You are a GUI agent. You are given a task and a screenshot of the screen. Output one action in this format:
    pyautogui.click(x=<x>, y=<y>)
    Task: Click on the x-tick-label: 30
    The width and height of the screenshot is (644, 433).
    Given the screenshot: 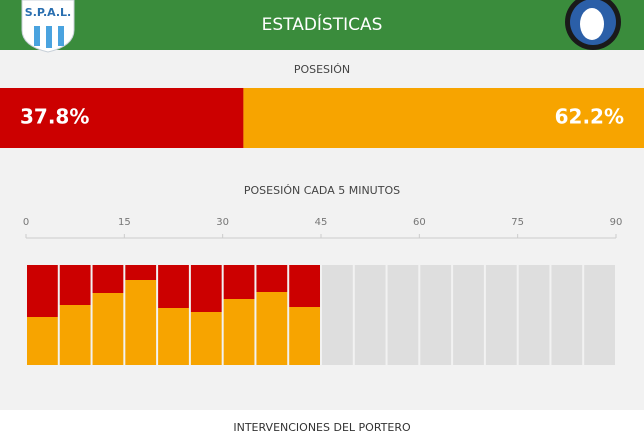 What is the action you would take?
    pyautogui.click(x=222, y=222)
    